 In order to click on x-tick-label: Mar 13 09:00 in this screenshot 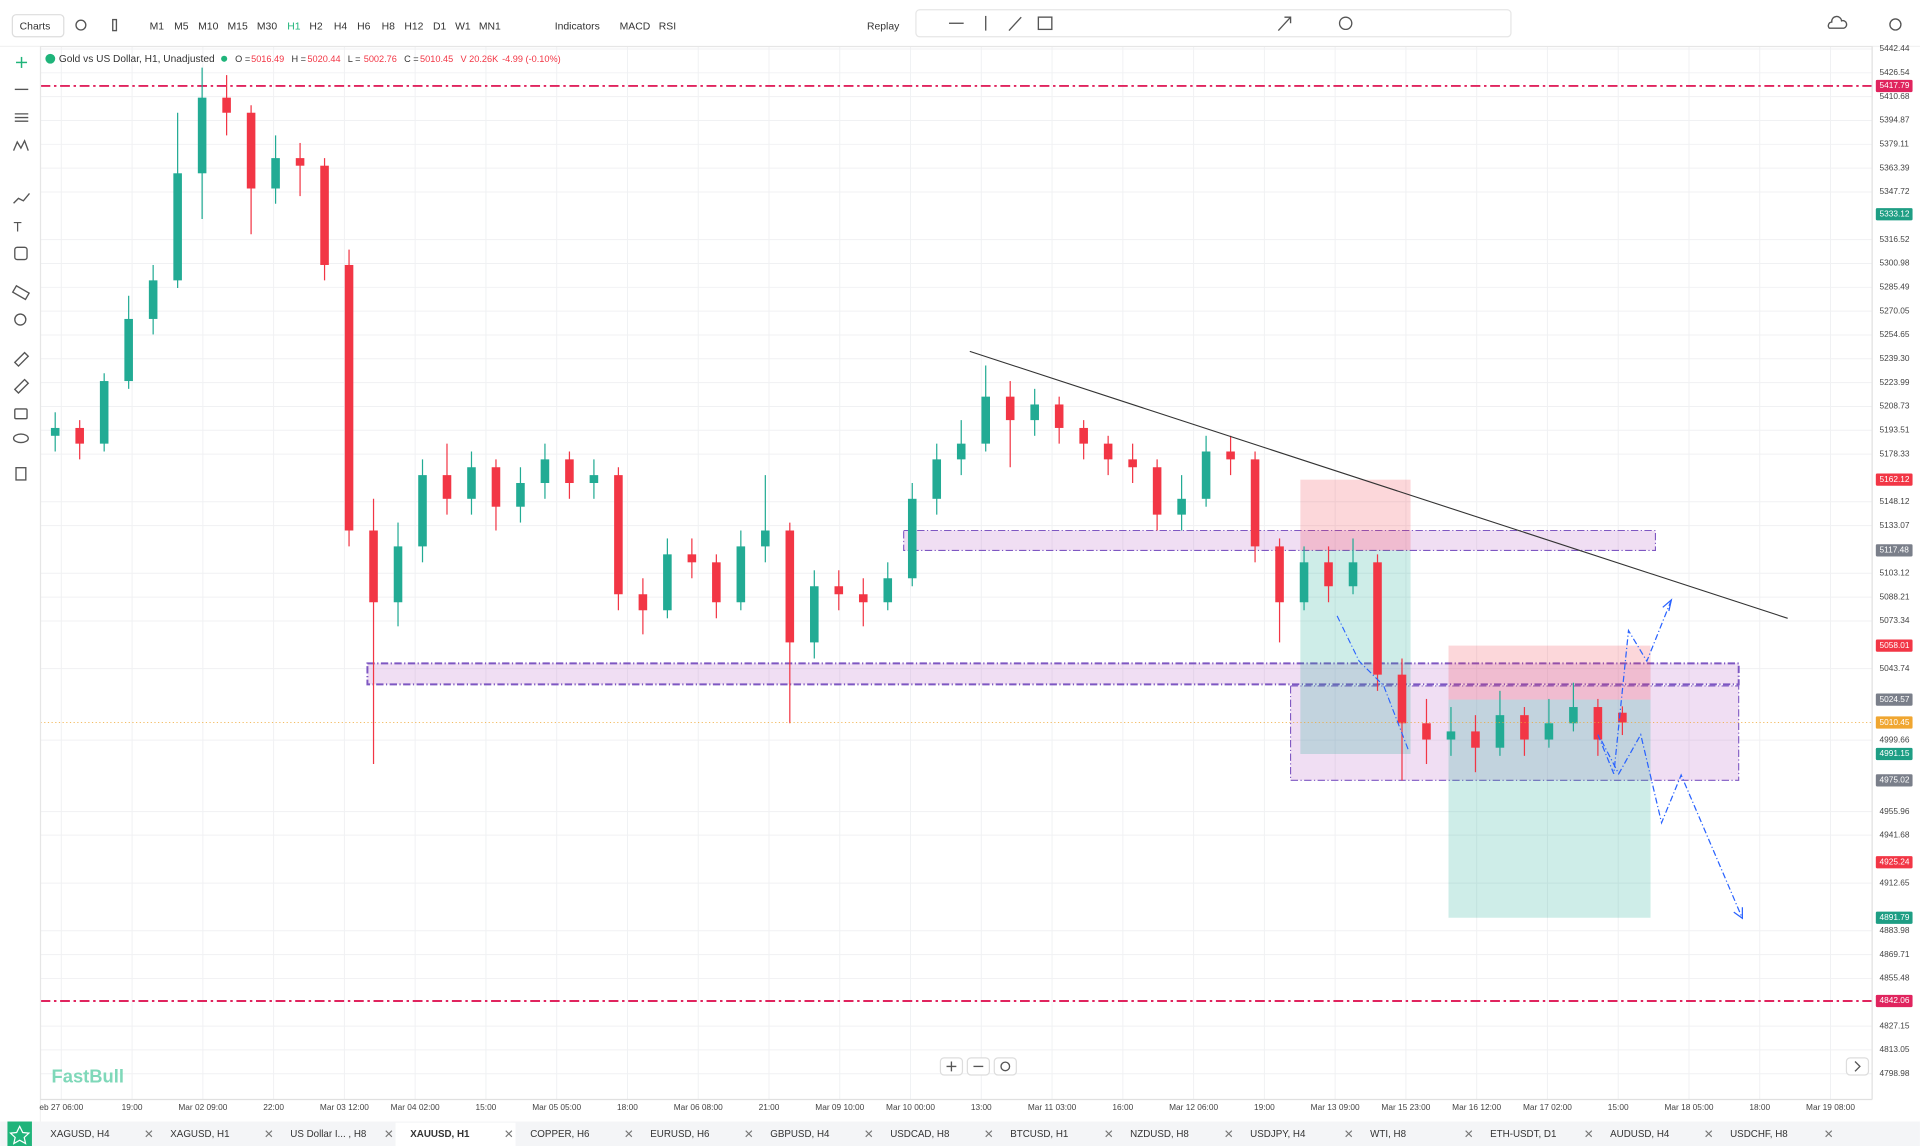, I will do `click(1335, 1107)`.